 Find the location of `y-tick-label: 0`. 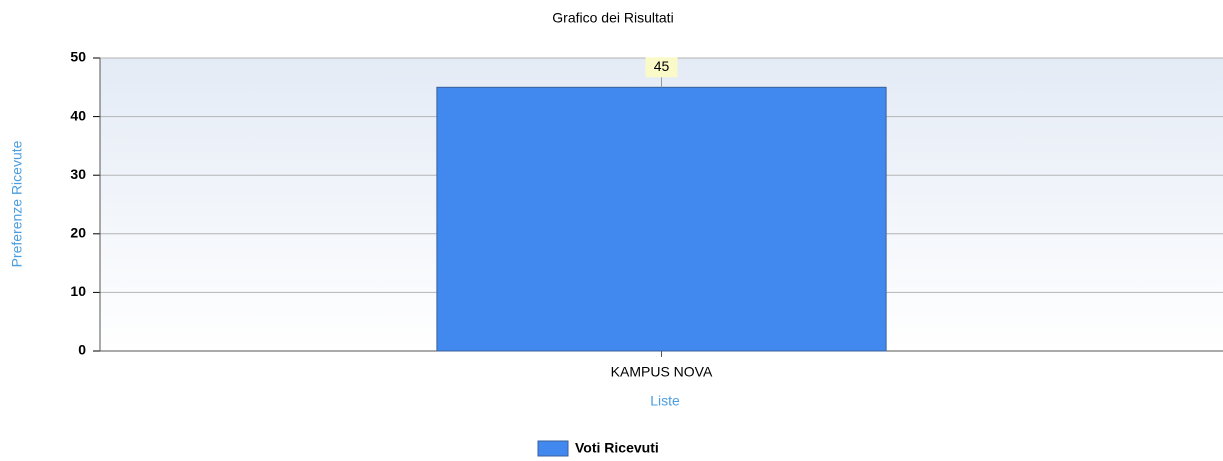

y-tick-label: 0 is located at coordinates (82, 350).